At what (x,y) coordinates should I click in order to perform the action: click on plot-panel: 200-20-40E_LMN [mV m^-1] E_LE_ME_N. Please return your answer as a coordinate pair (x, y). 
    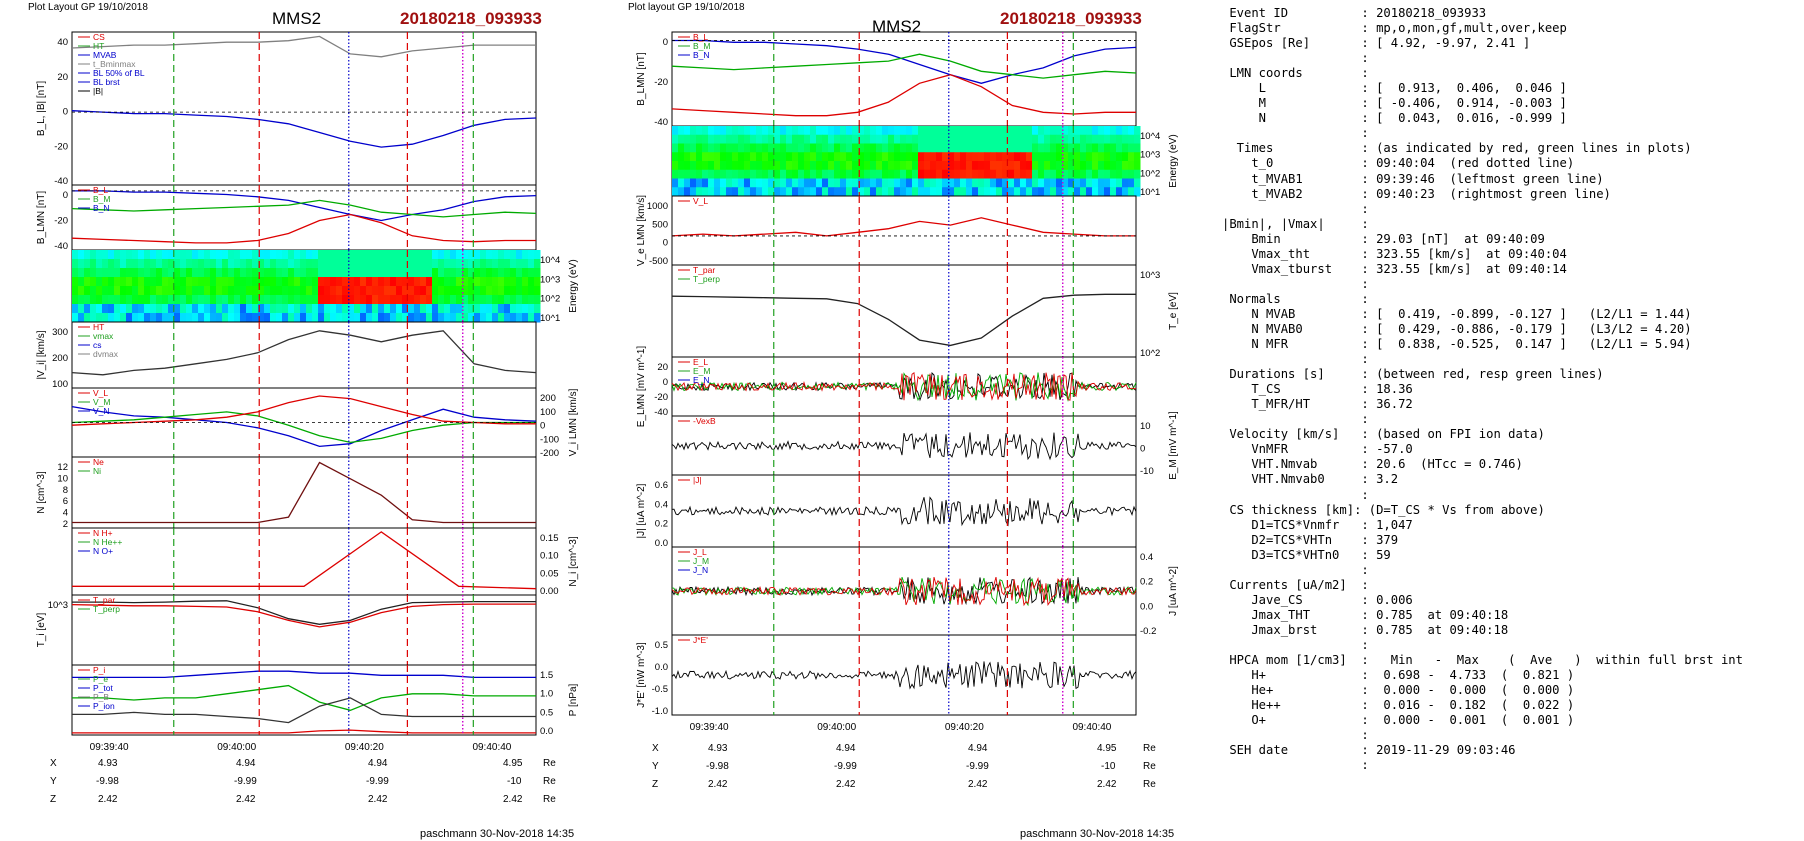
    Looking at the image, I should click on (886, 386).